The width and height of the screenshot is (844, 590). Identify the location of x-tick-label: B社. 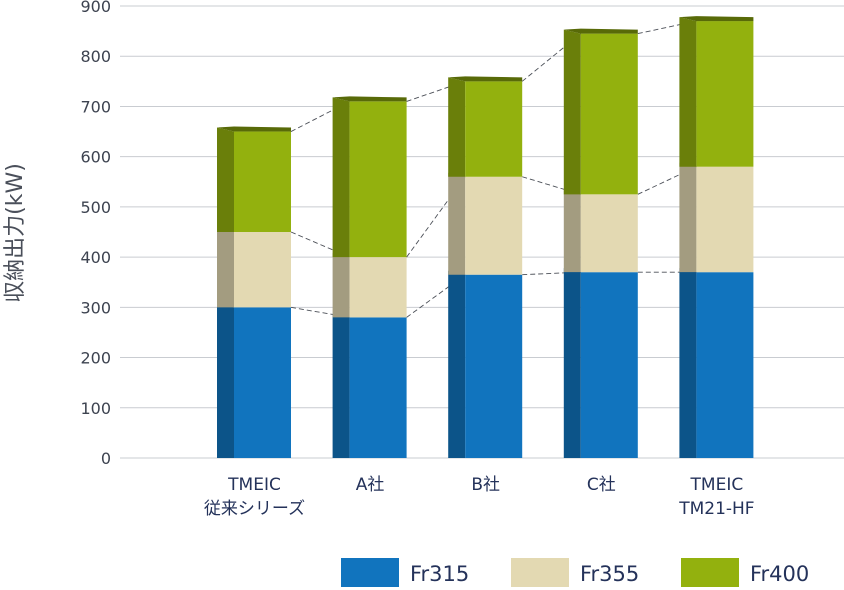
(485, 485).